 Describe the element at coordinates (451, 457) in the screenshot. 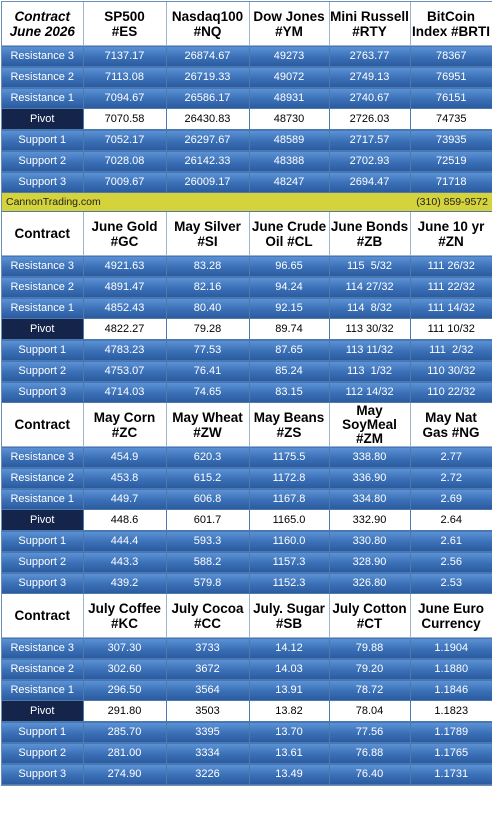

I see `level-value: 2.77` at that location.